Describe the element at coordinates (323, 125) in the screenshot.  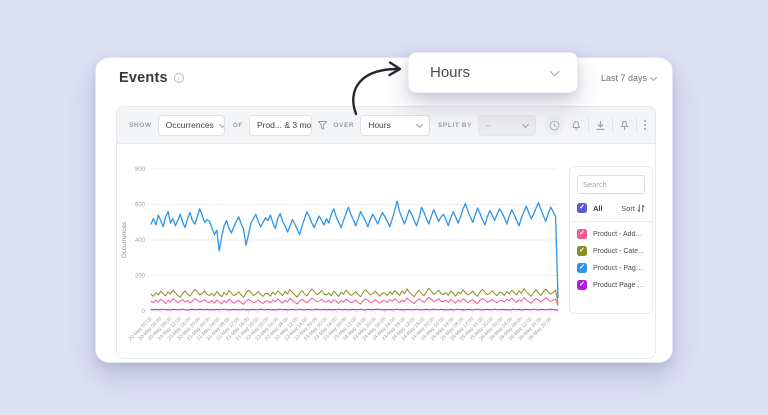
I see `filter-icon` at that location.